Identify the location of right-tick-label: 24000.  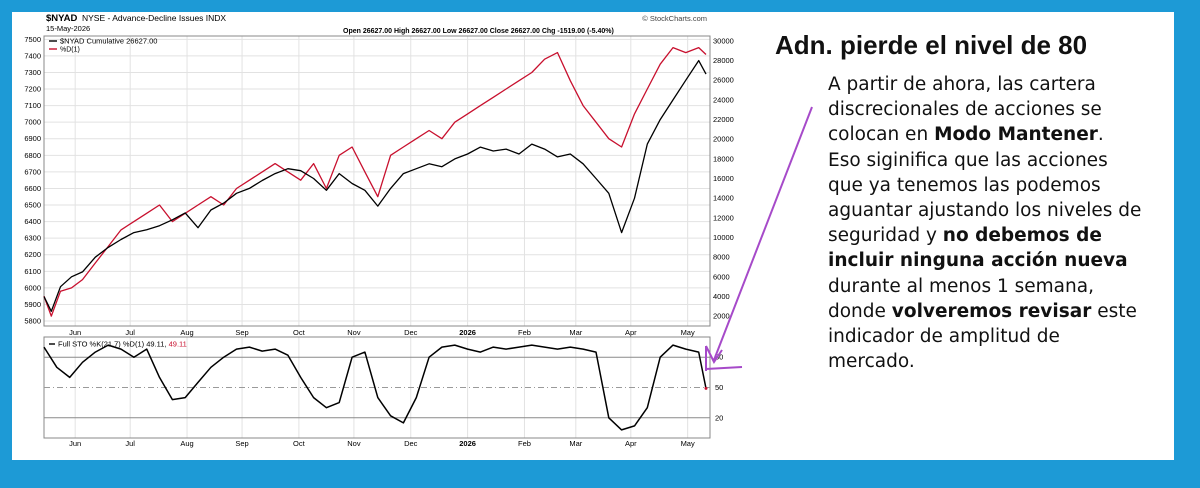
(723, 99).